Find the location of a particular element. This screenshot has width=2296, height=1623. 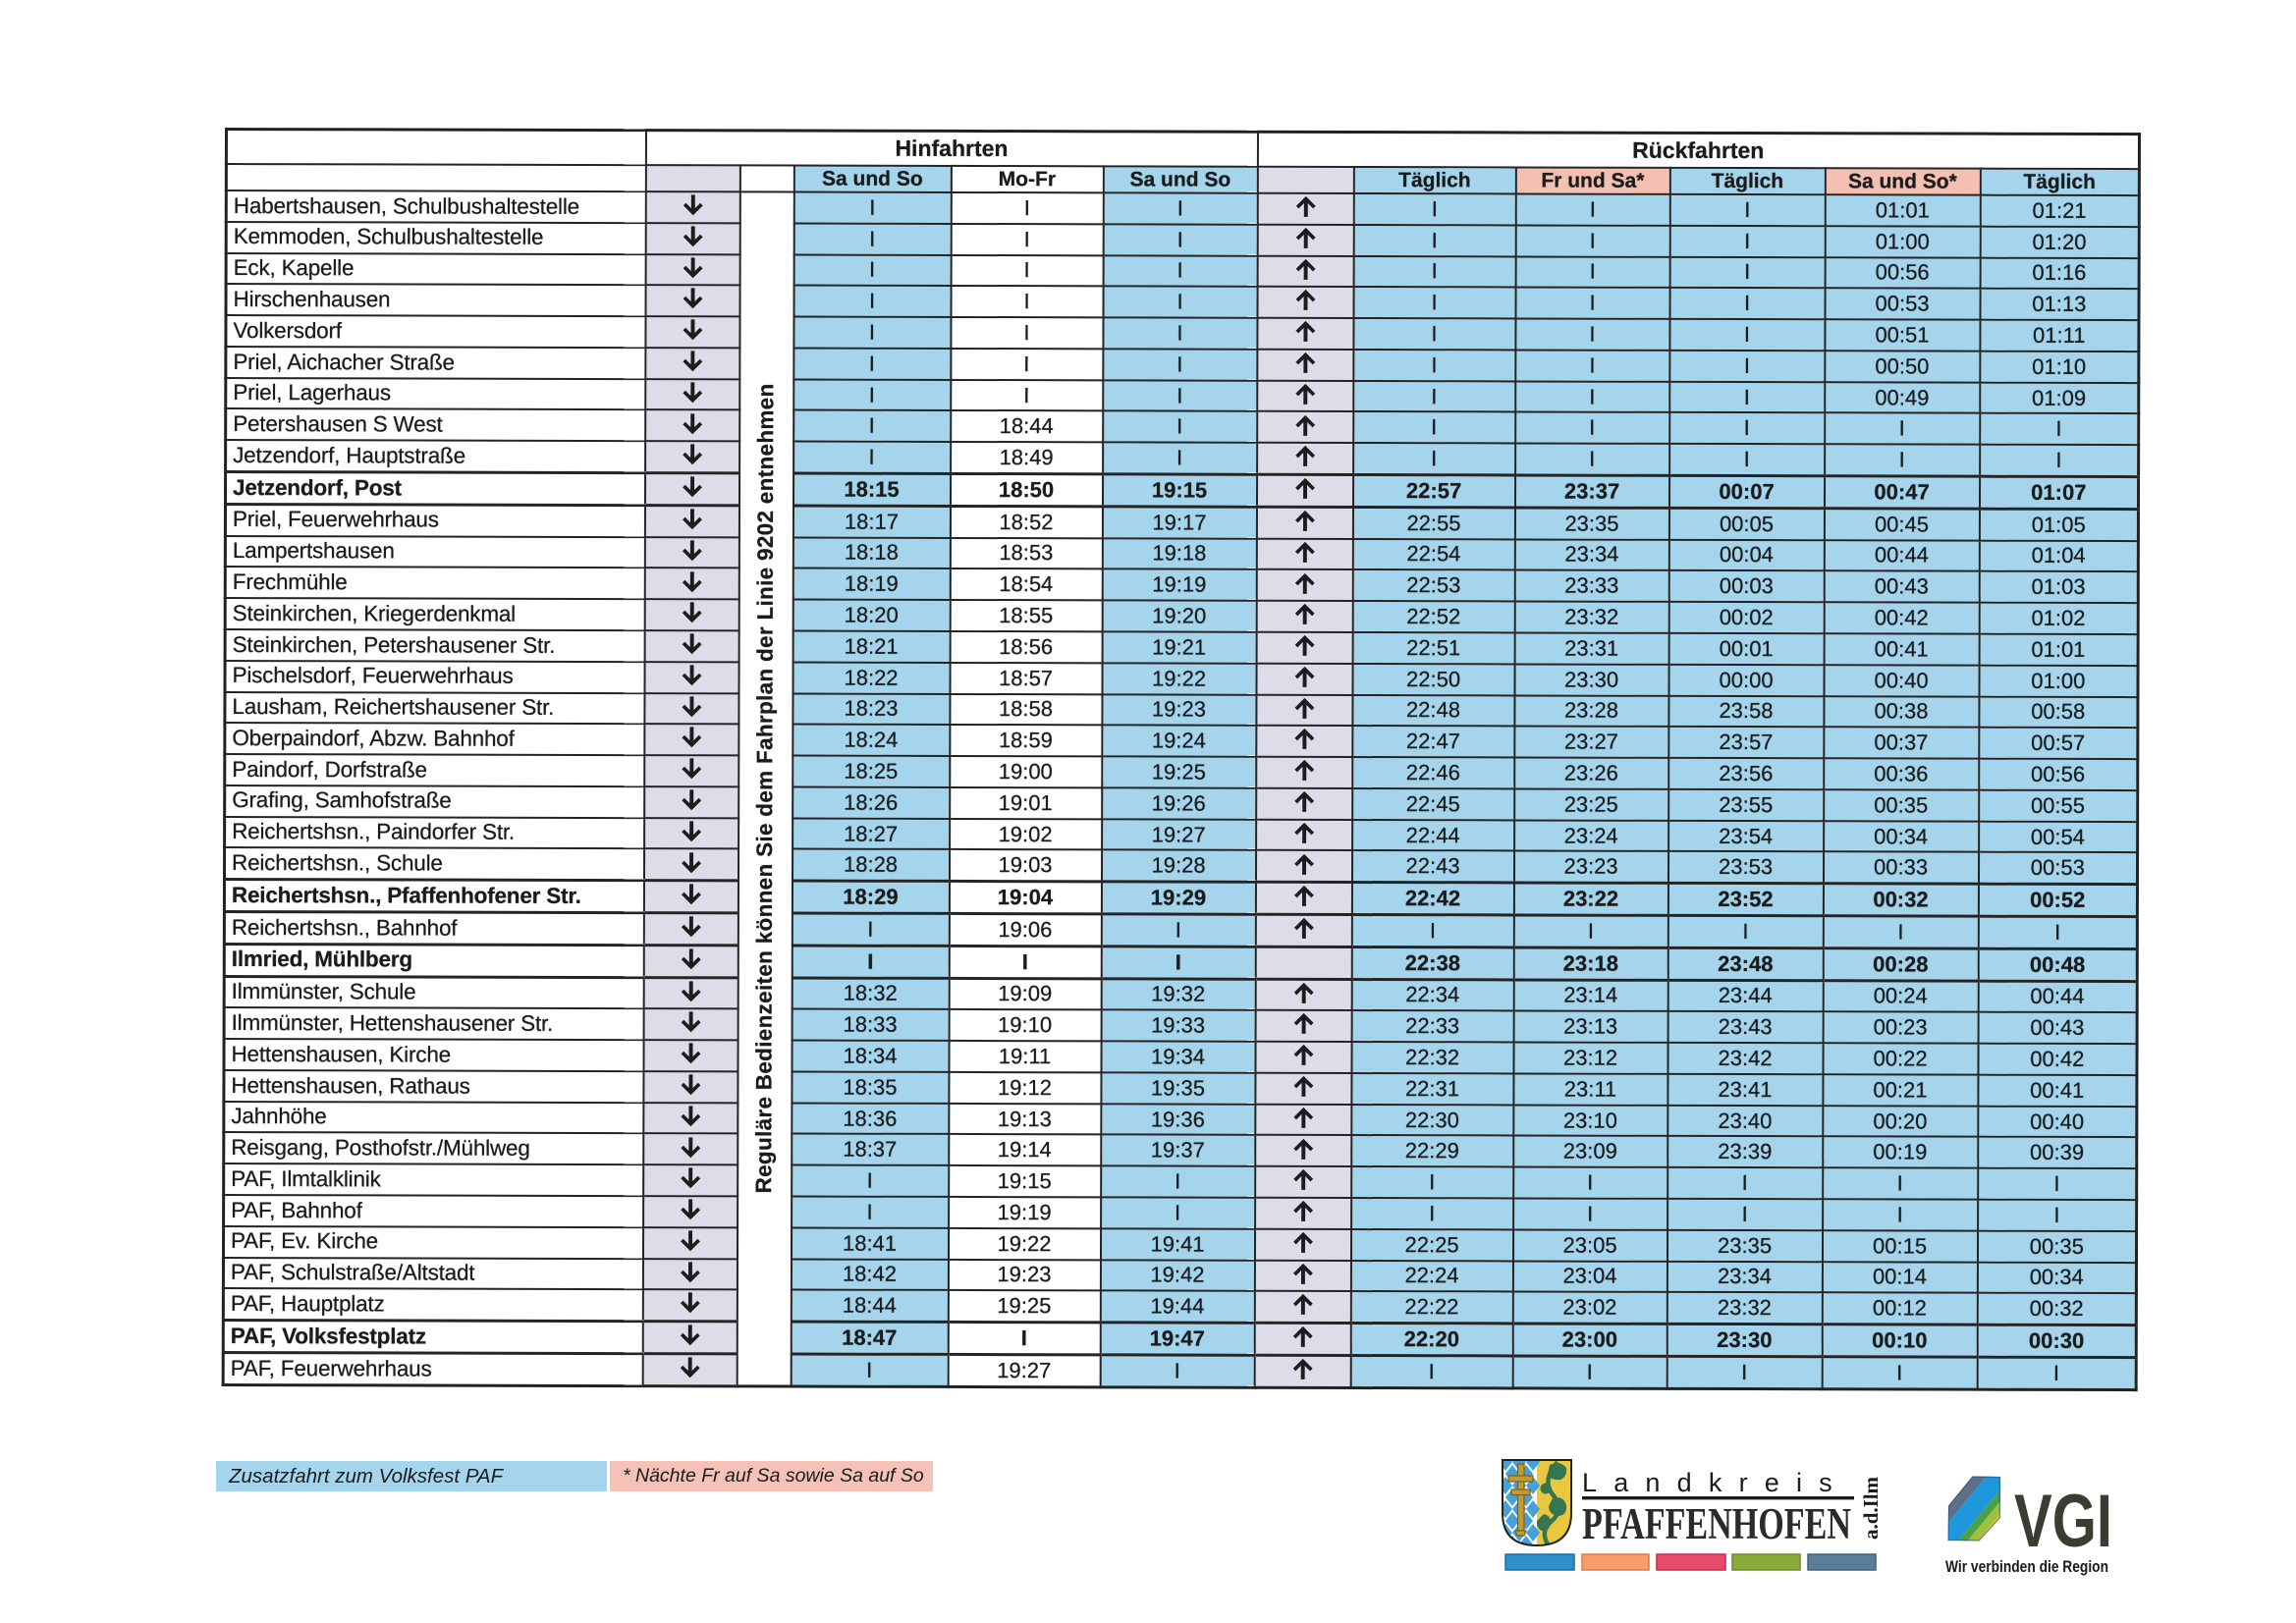

svg-text: a.d.Ilm is located at coordinates (1871, 1508).